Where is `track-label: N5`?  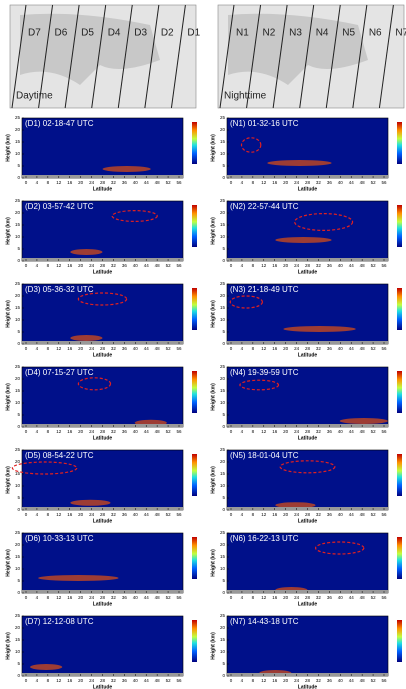 track-label: N5 is located at coordinates (348, 33).